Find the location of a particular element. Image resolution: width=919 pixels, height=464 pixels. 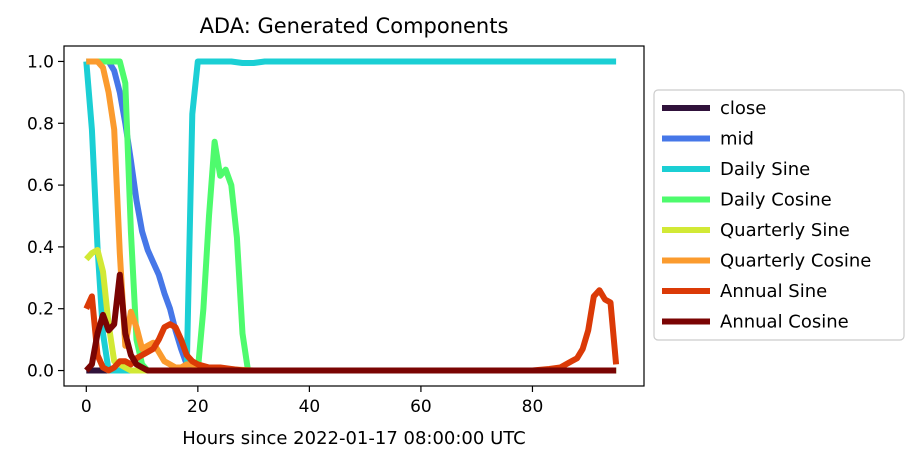

legend-item: Annual Sine is located at coordinates (744, 291).